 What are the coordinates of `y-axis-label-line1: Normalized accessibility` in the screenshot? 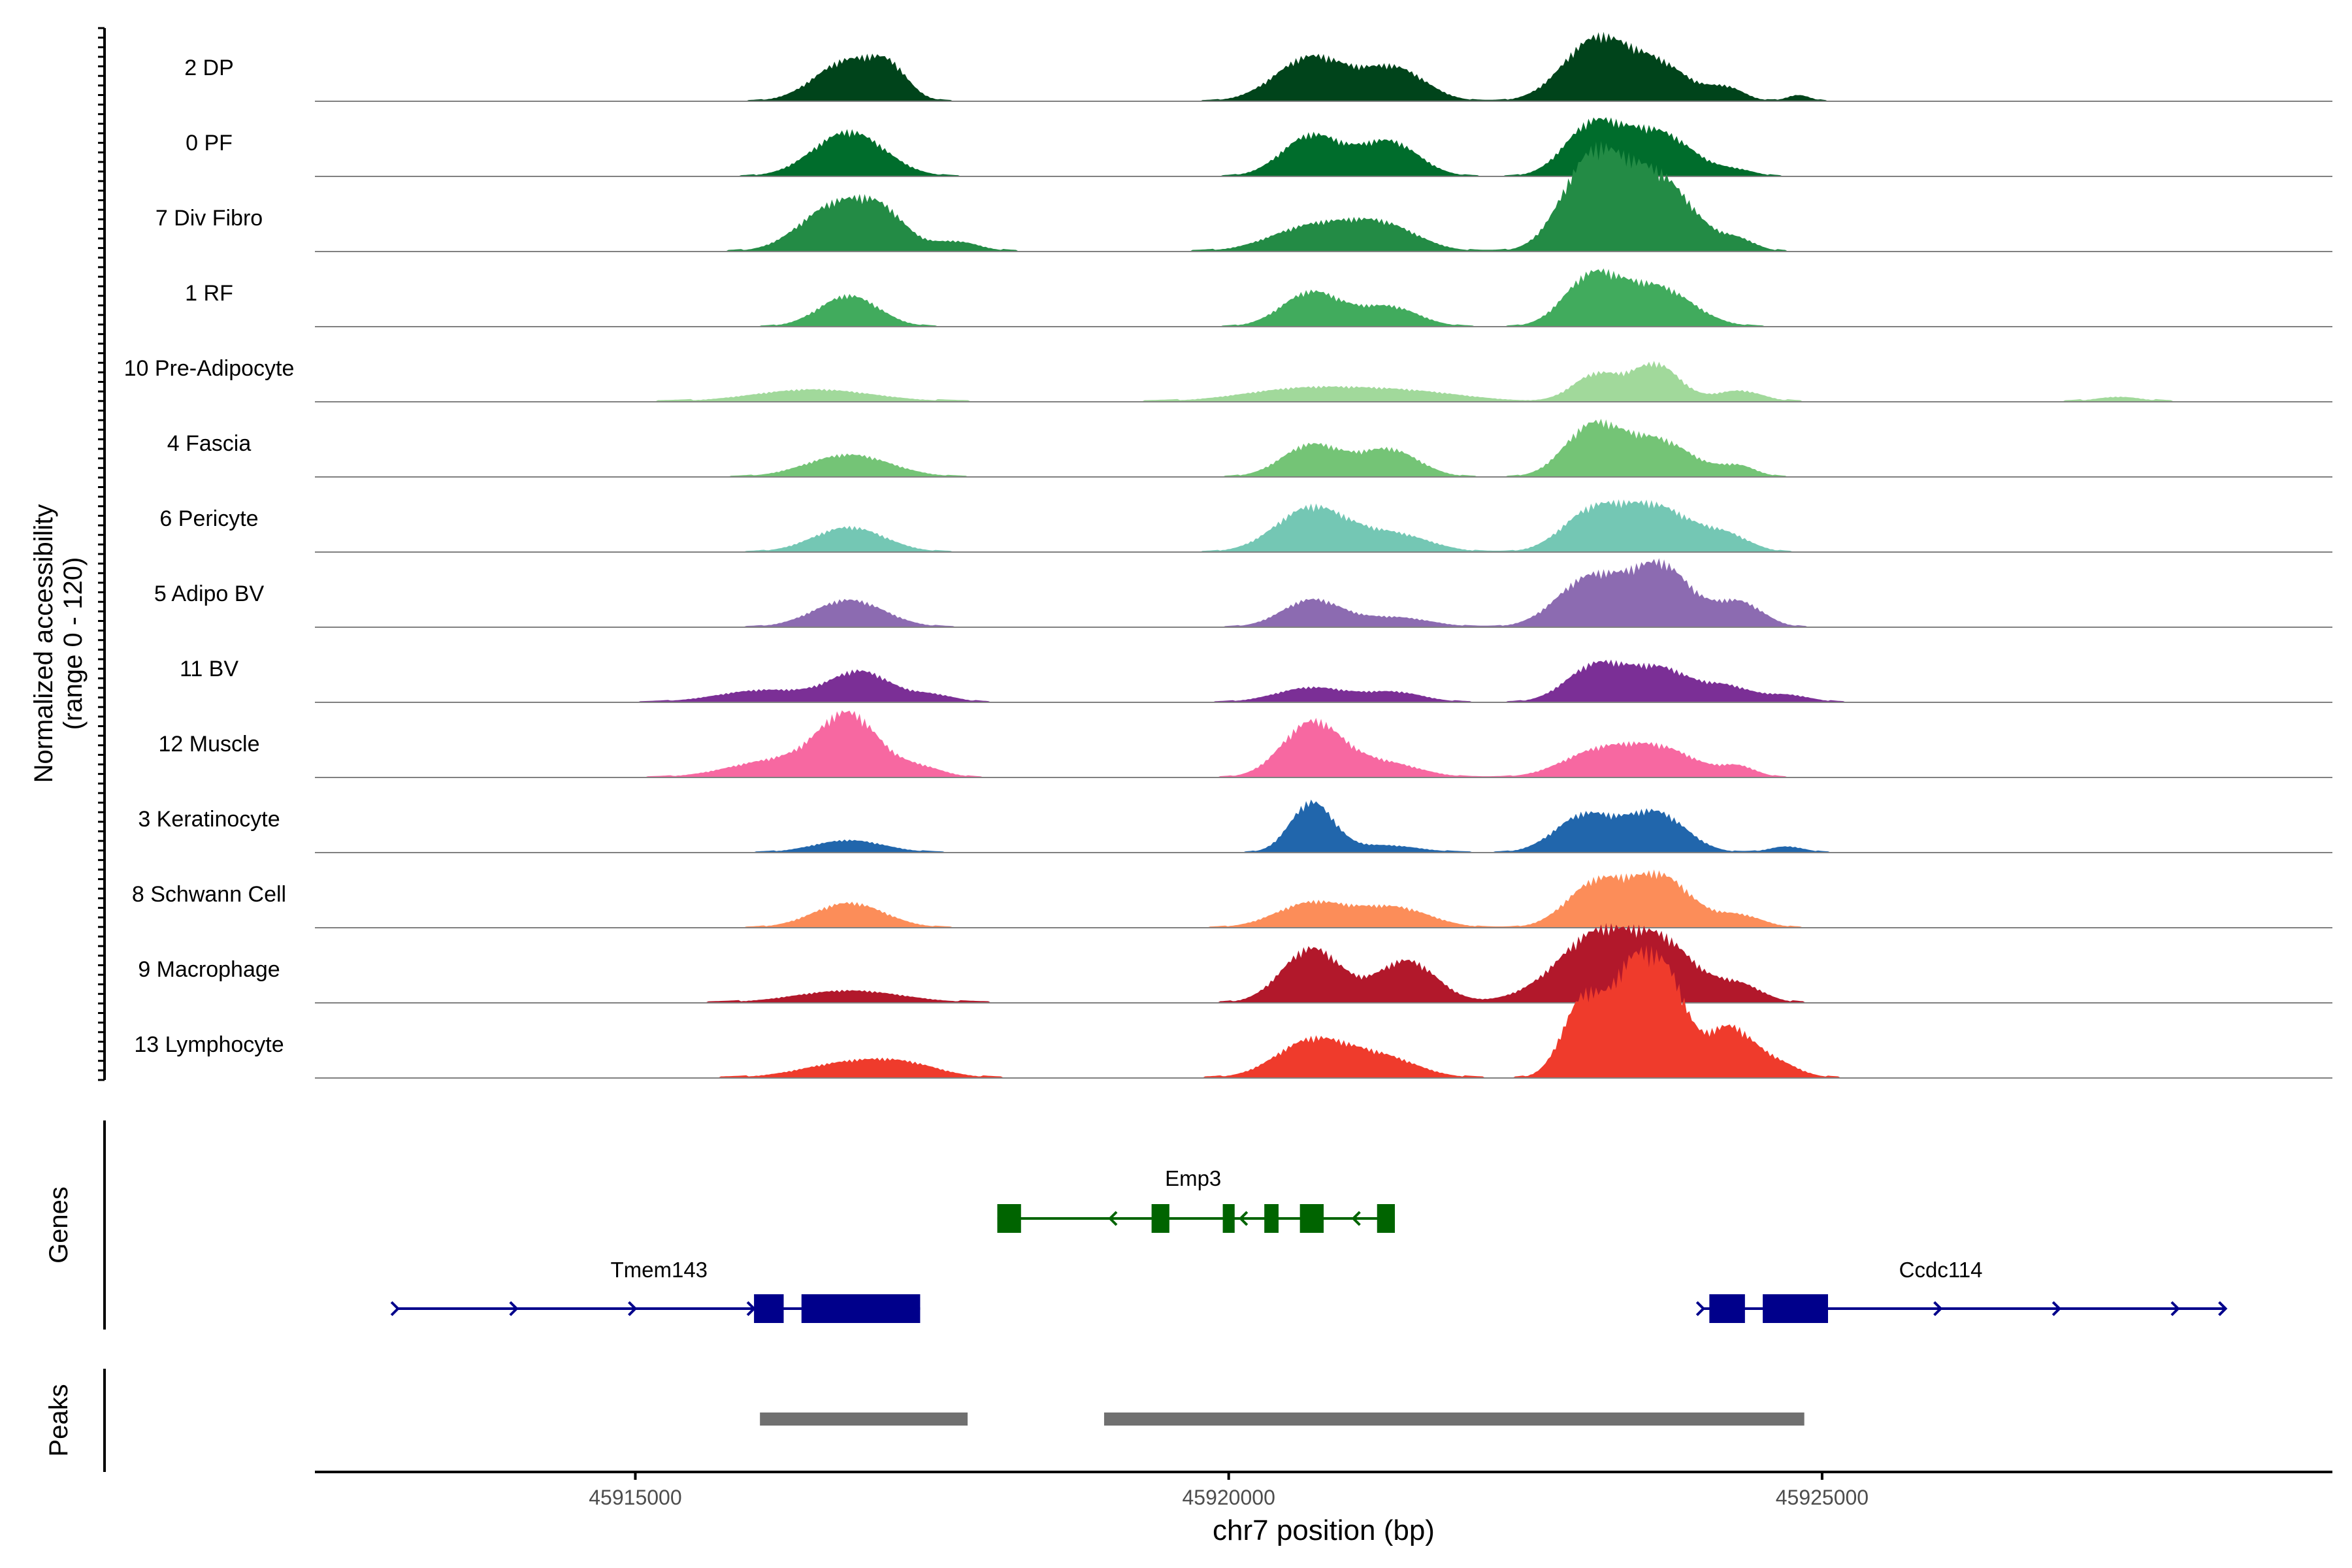 It's located at (43, 643).